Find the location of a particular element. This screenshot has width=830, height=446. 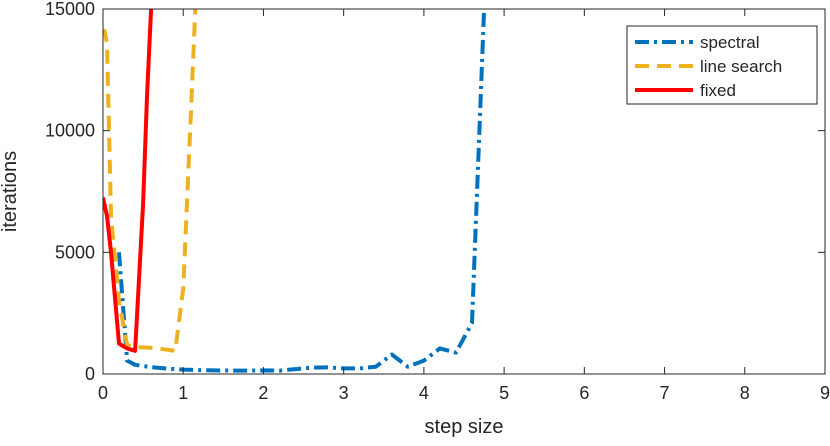

x-tick-label: 4 is located at coordinates (424, 393).